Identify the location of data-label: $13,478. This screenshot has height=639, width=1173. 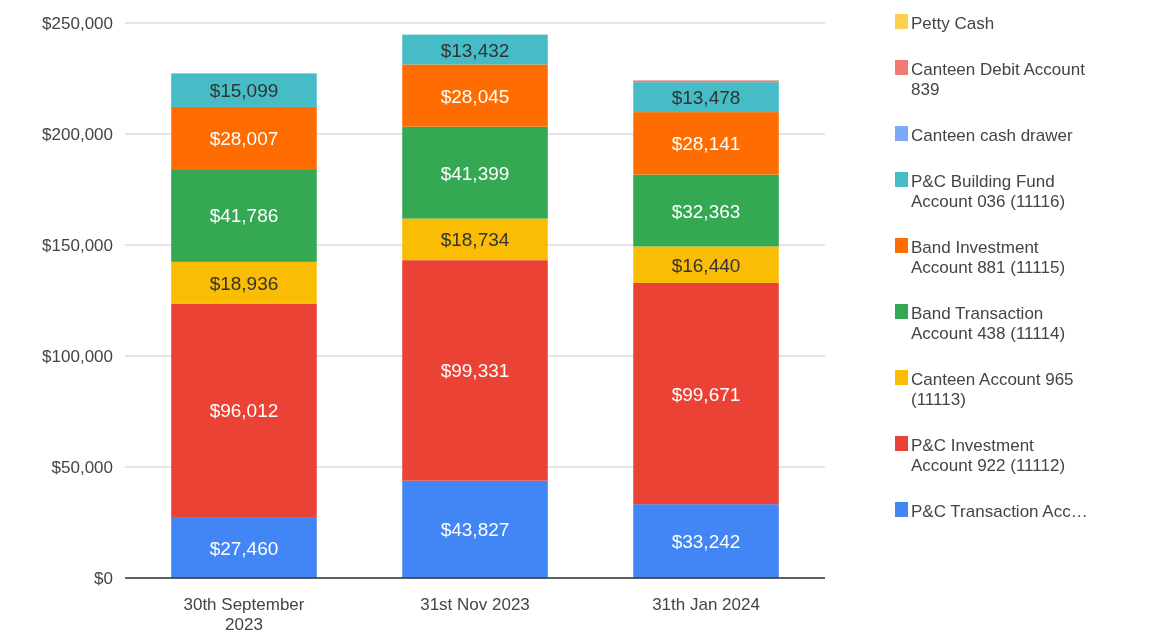
(706, 98).